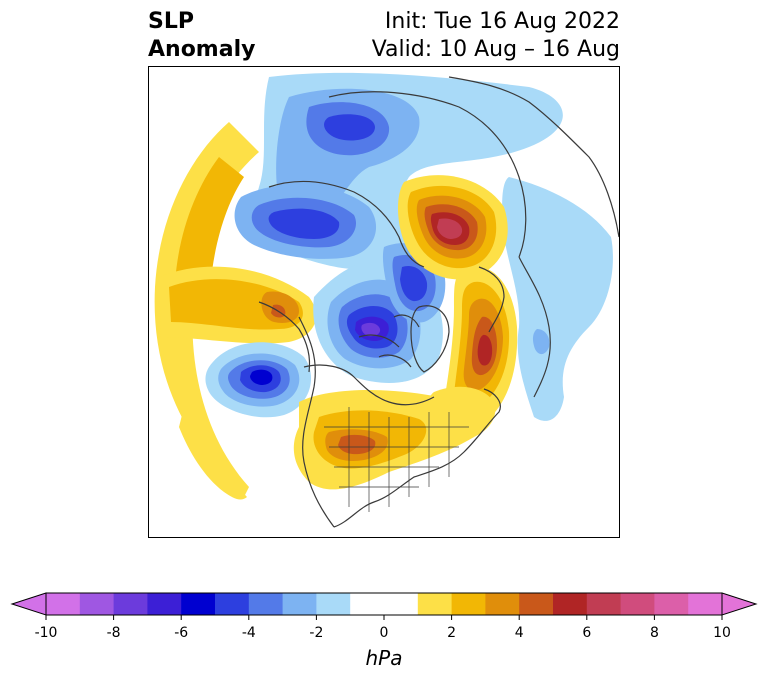 The height and width of the screenshot is (688, 768). What do you see at coordinates (502, 21) in the screenshot?
I see `title-init-date: Init: Tue 16 Aug 2022` at bounding box center [502, 21].